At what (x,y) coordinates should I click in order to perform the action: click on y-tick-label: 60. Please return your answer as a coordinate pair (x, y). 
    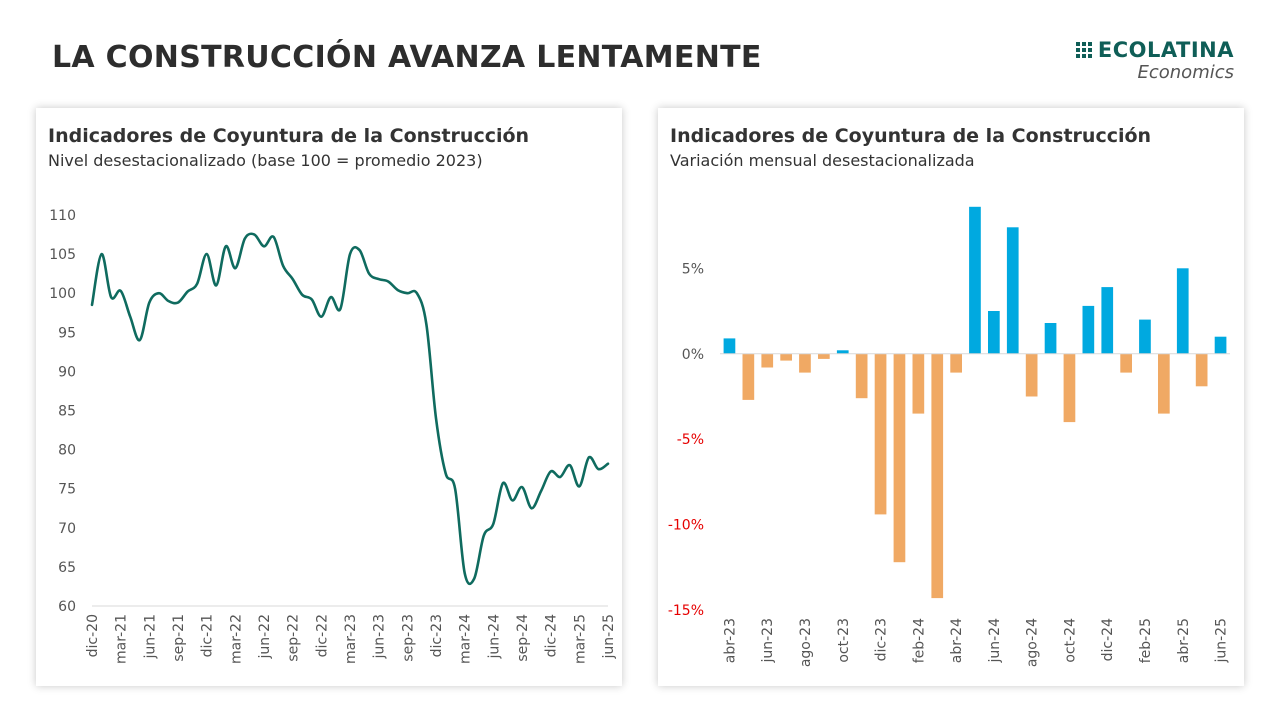
    Looking at the image, I should click on (67, 607).